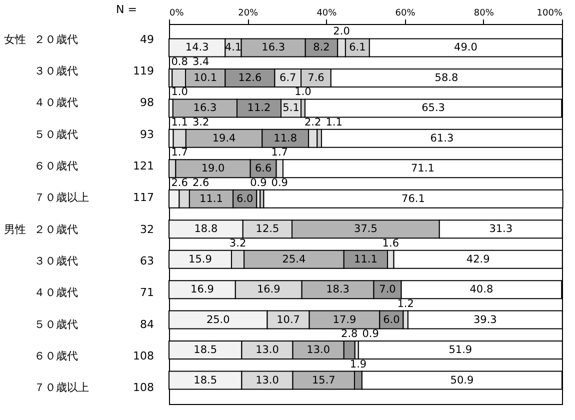 This screenshot has height=420, width=575. What do you see at coordinates (218, 320) in the screenshot?
I see `data-label: 25.0` at bounding box center [218, 320].